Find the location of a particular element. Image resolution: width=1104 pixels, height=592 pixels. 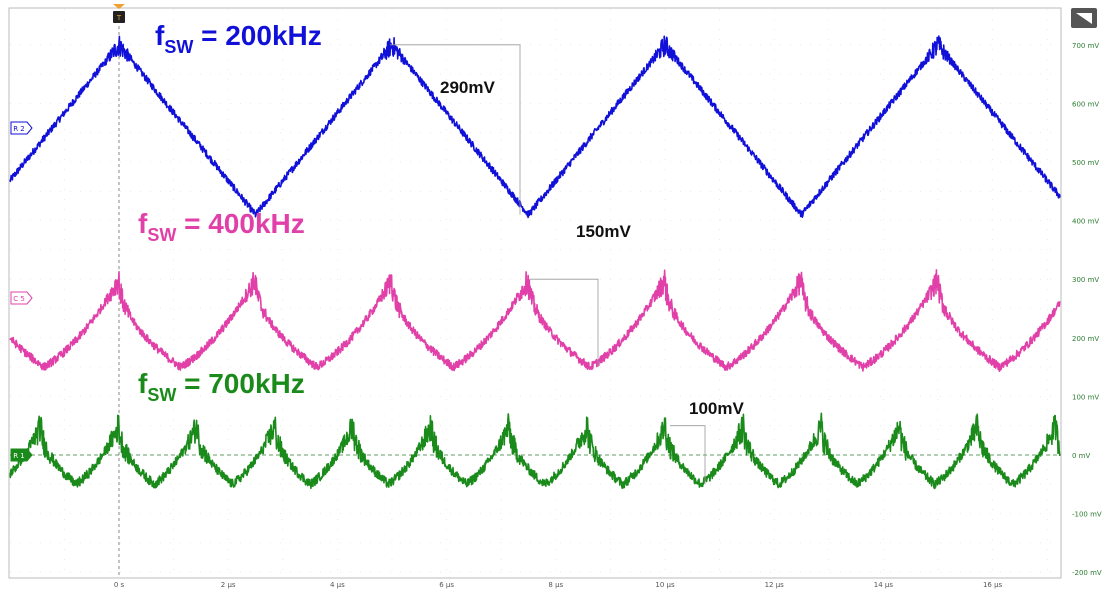

x-tick-label: 14 µs is located at coordinates (884, 585).